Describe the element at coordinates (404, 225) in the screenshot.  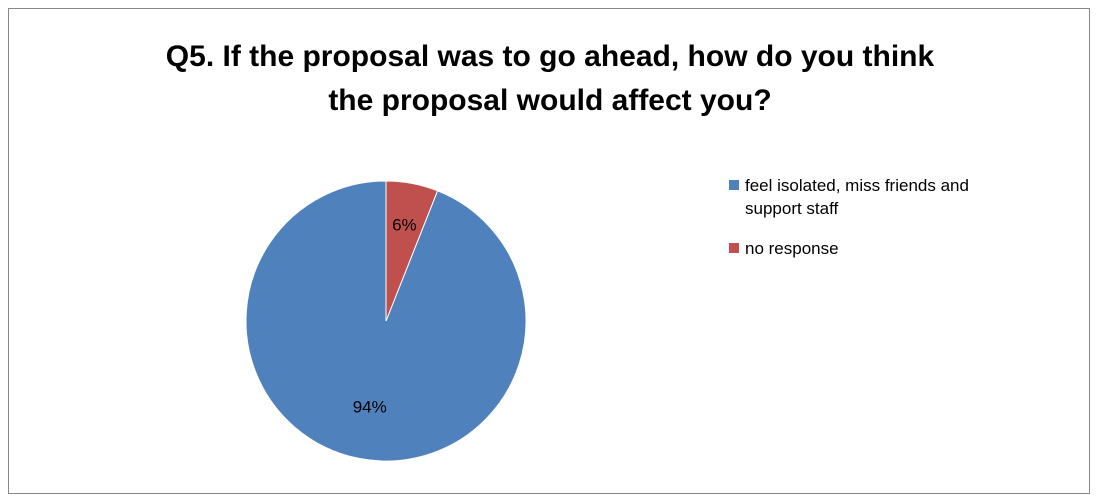
I see `pie-label-1: 6%` at that location.